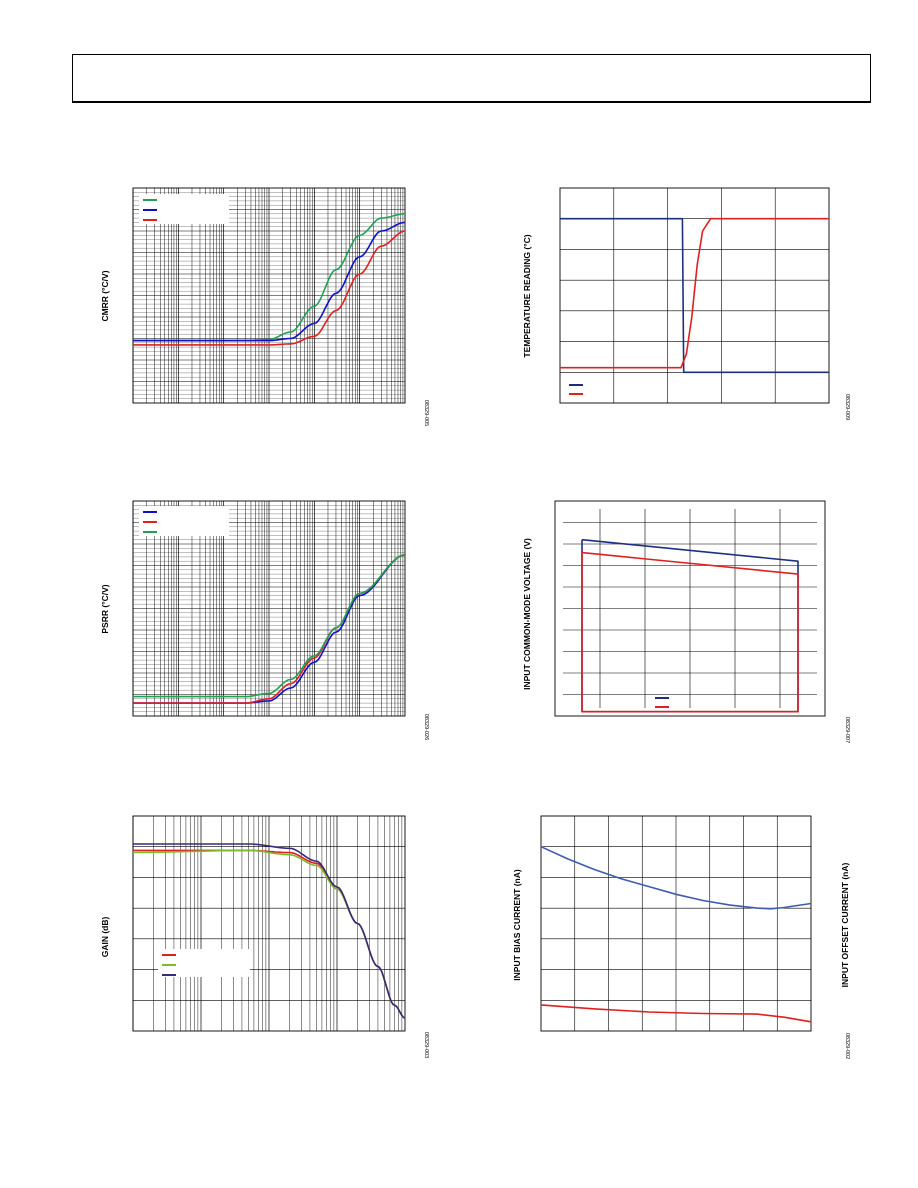  Describe the element at coordinates (269, 626) in the screenshot. I see `psrr-series-3-line` at that location.